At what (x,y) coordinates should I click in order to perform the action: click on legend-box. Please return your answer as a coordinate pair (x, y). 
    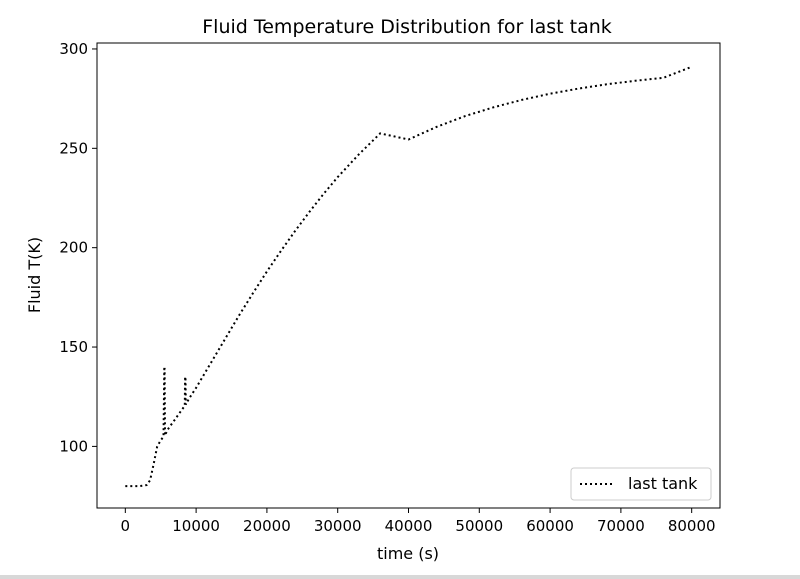
    Looking at the image, I should click on (641, 484).